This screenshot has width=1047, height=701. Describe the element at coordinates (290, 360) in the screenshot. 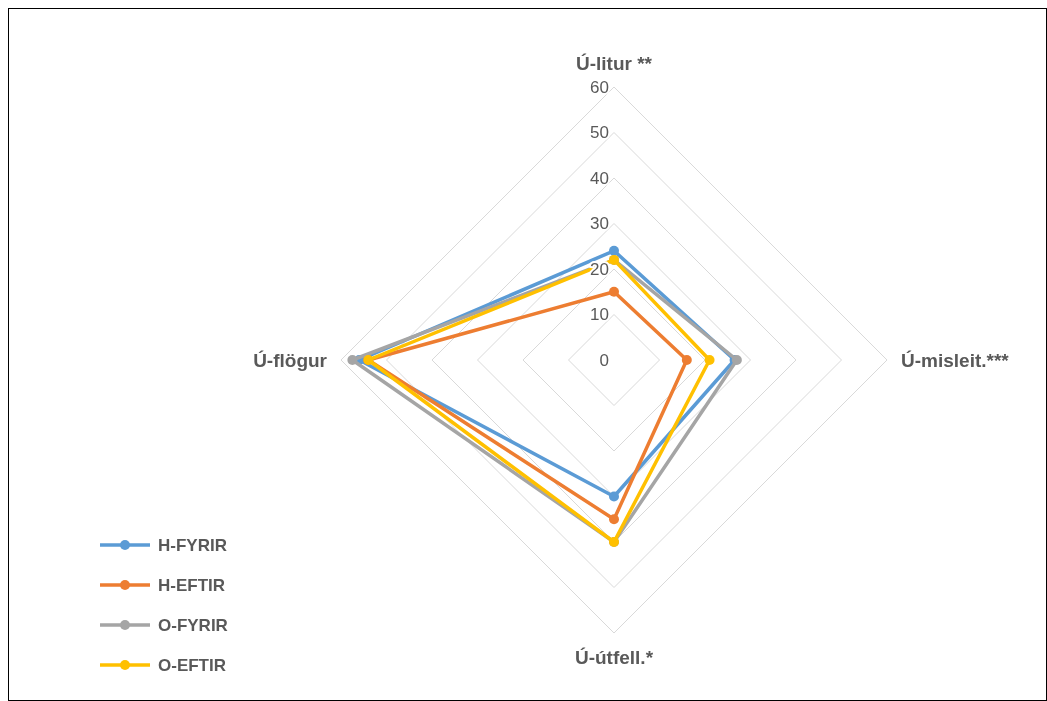

I see `spoke-label: Ú-flögur` at that location.